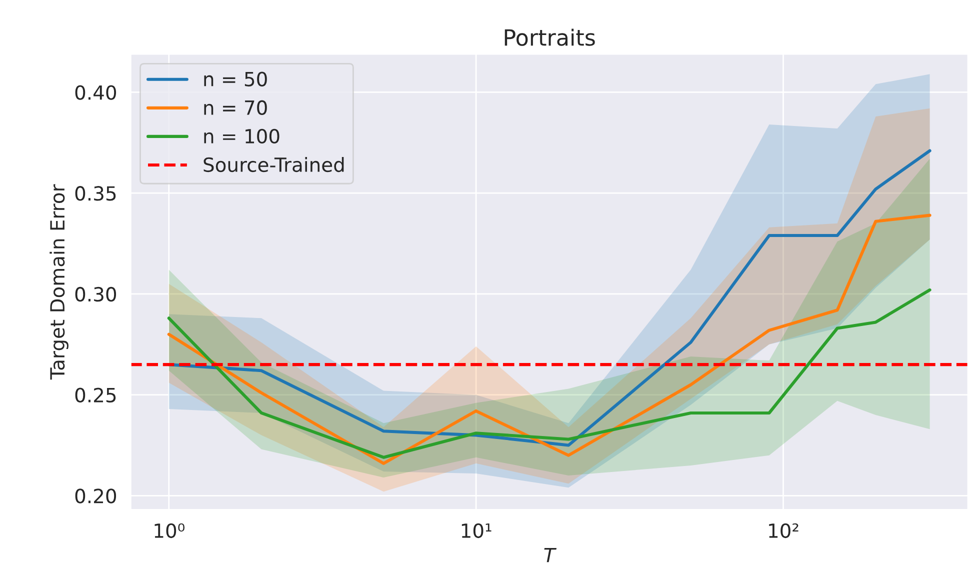 The width and height of the screenshot is (974, 586). I want to click on legend-label: n = 100, so click(242, 136).